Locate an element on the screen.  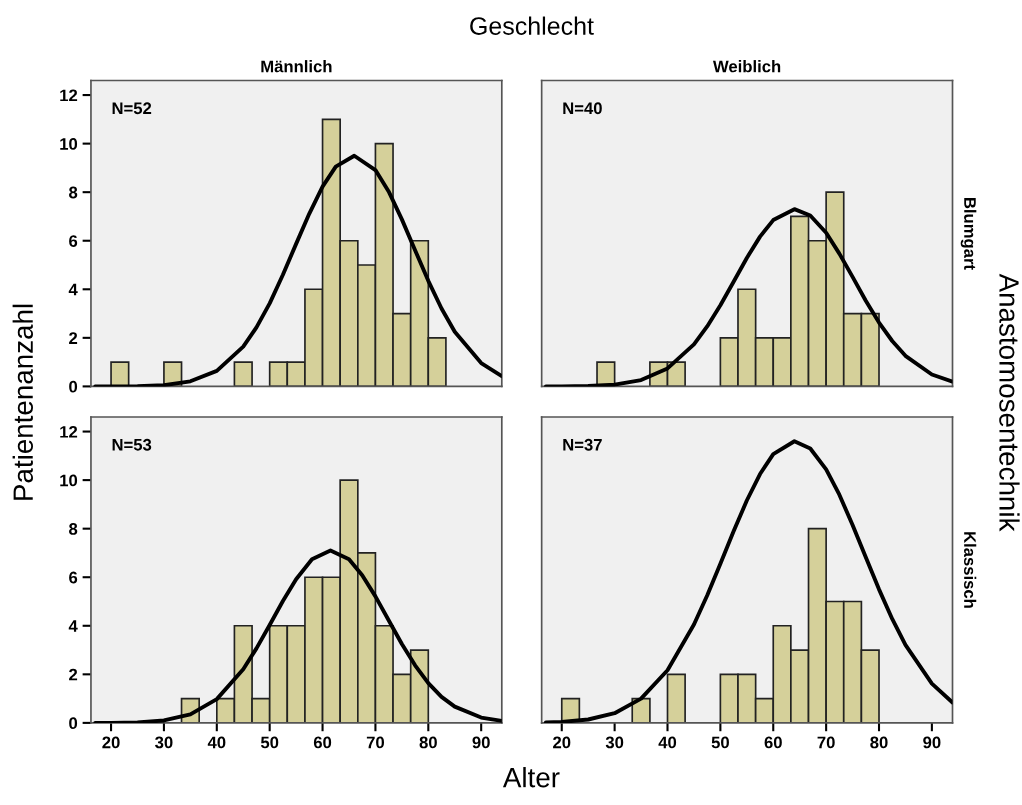
y2-axis-title: Blumgart is located at coordinates (968, 233).